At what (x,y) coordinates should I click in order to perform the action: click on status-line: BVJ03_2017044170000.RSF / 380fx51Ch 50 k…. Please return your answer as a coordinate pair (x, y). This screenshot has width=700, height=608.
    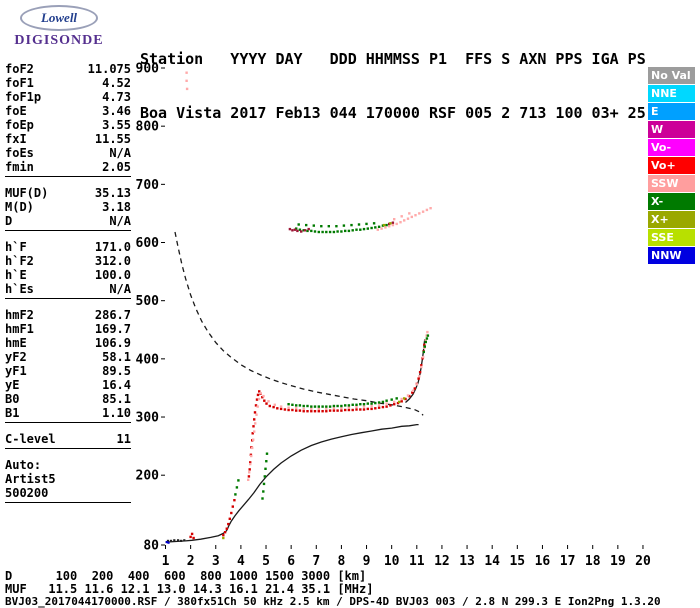
    Looking at the image, I should click on (333, 601).